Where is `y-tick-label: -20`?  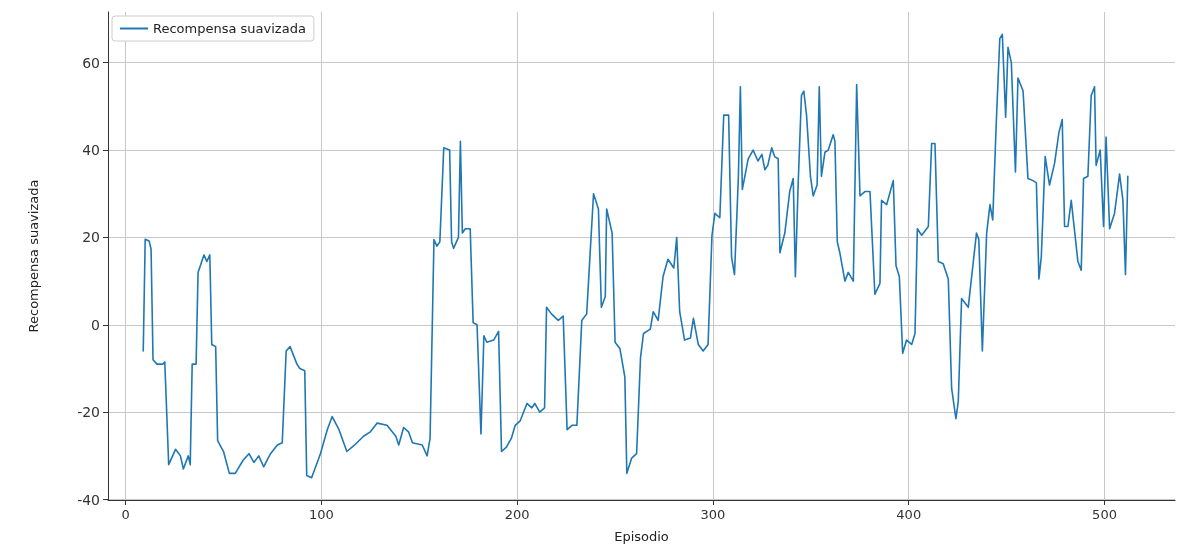
y-tick-label: -20 is located at coordinates (88, 412).